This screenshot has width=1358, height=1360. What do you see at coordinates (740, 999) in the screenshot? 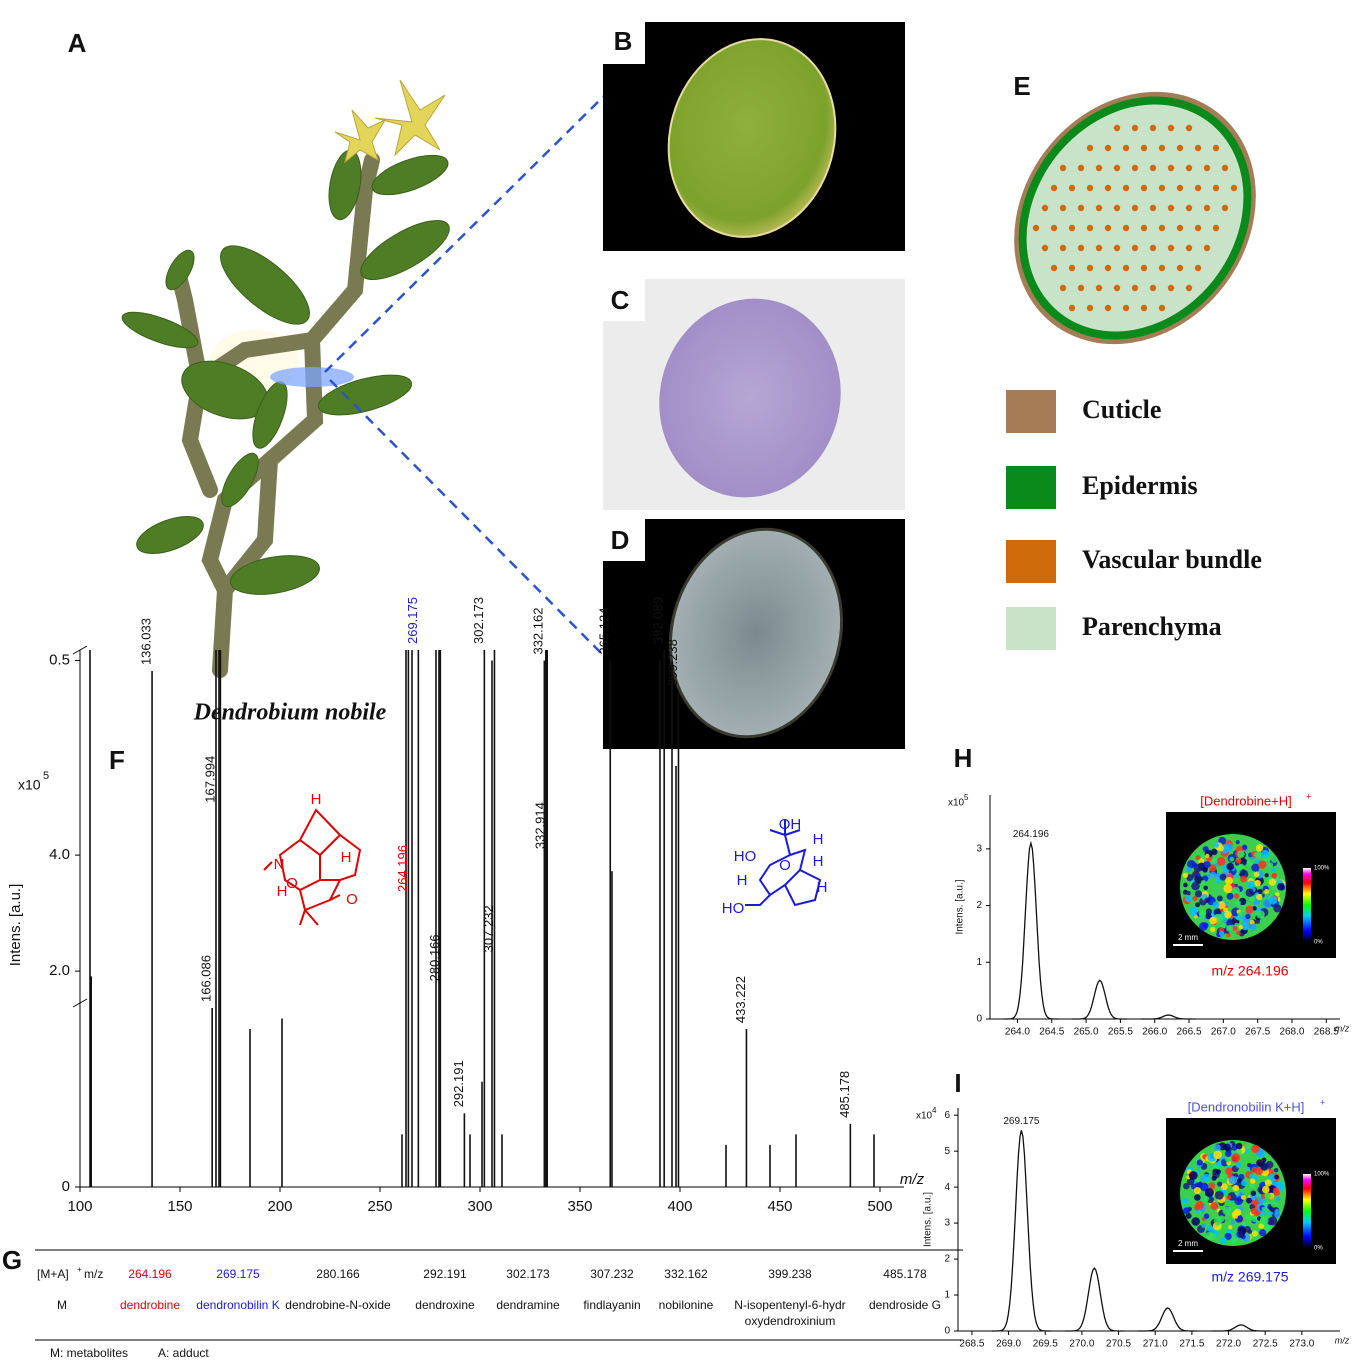
I see `peak-label: 433.222` at bounding box center [740, 999].